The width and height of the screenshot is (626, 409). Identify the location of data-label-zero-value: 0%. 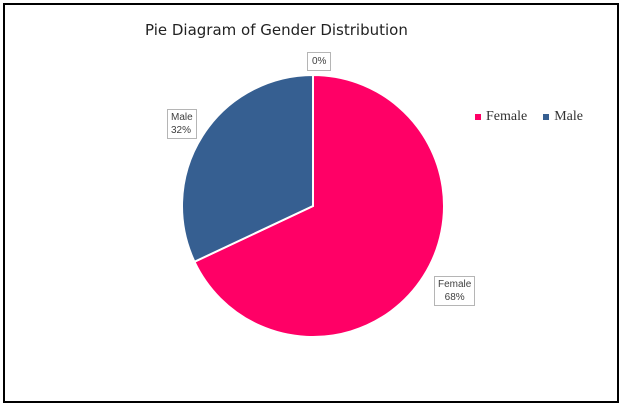
(319, 61).